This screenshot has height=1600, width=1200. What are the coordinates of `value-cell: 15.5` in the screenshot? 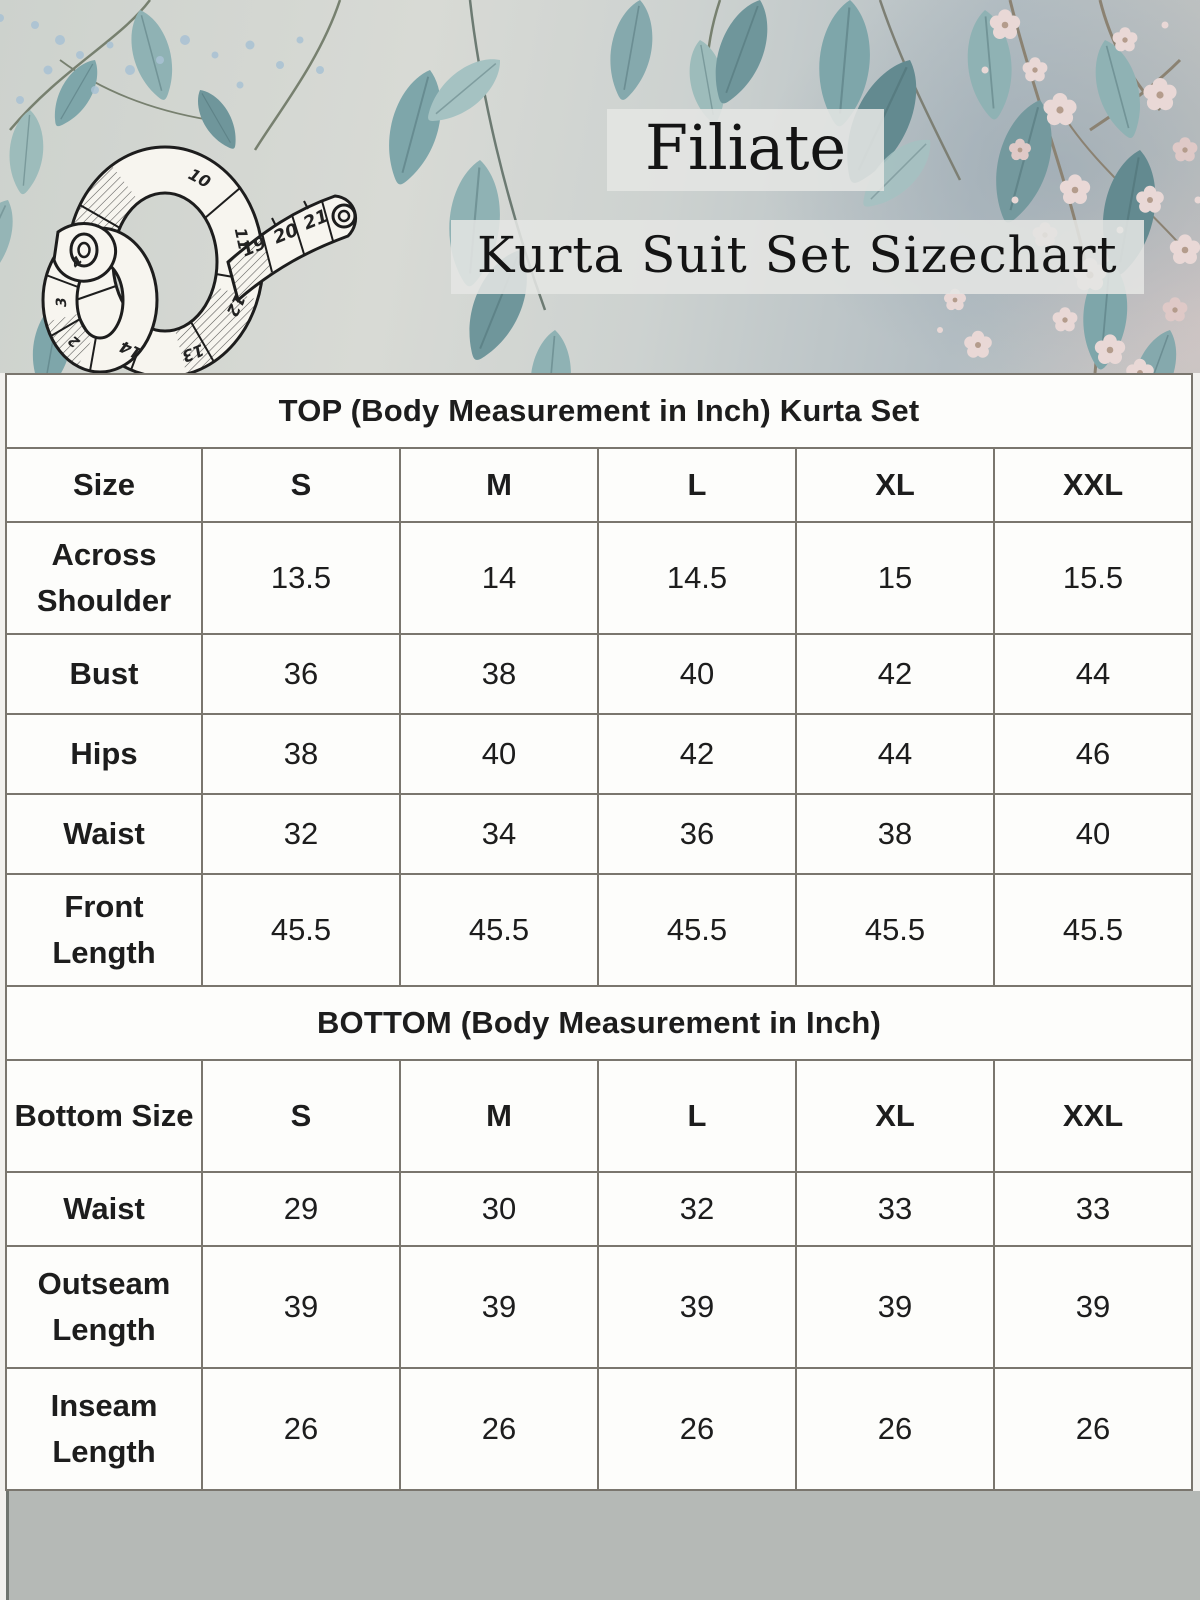 It's located at (1093, 578).